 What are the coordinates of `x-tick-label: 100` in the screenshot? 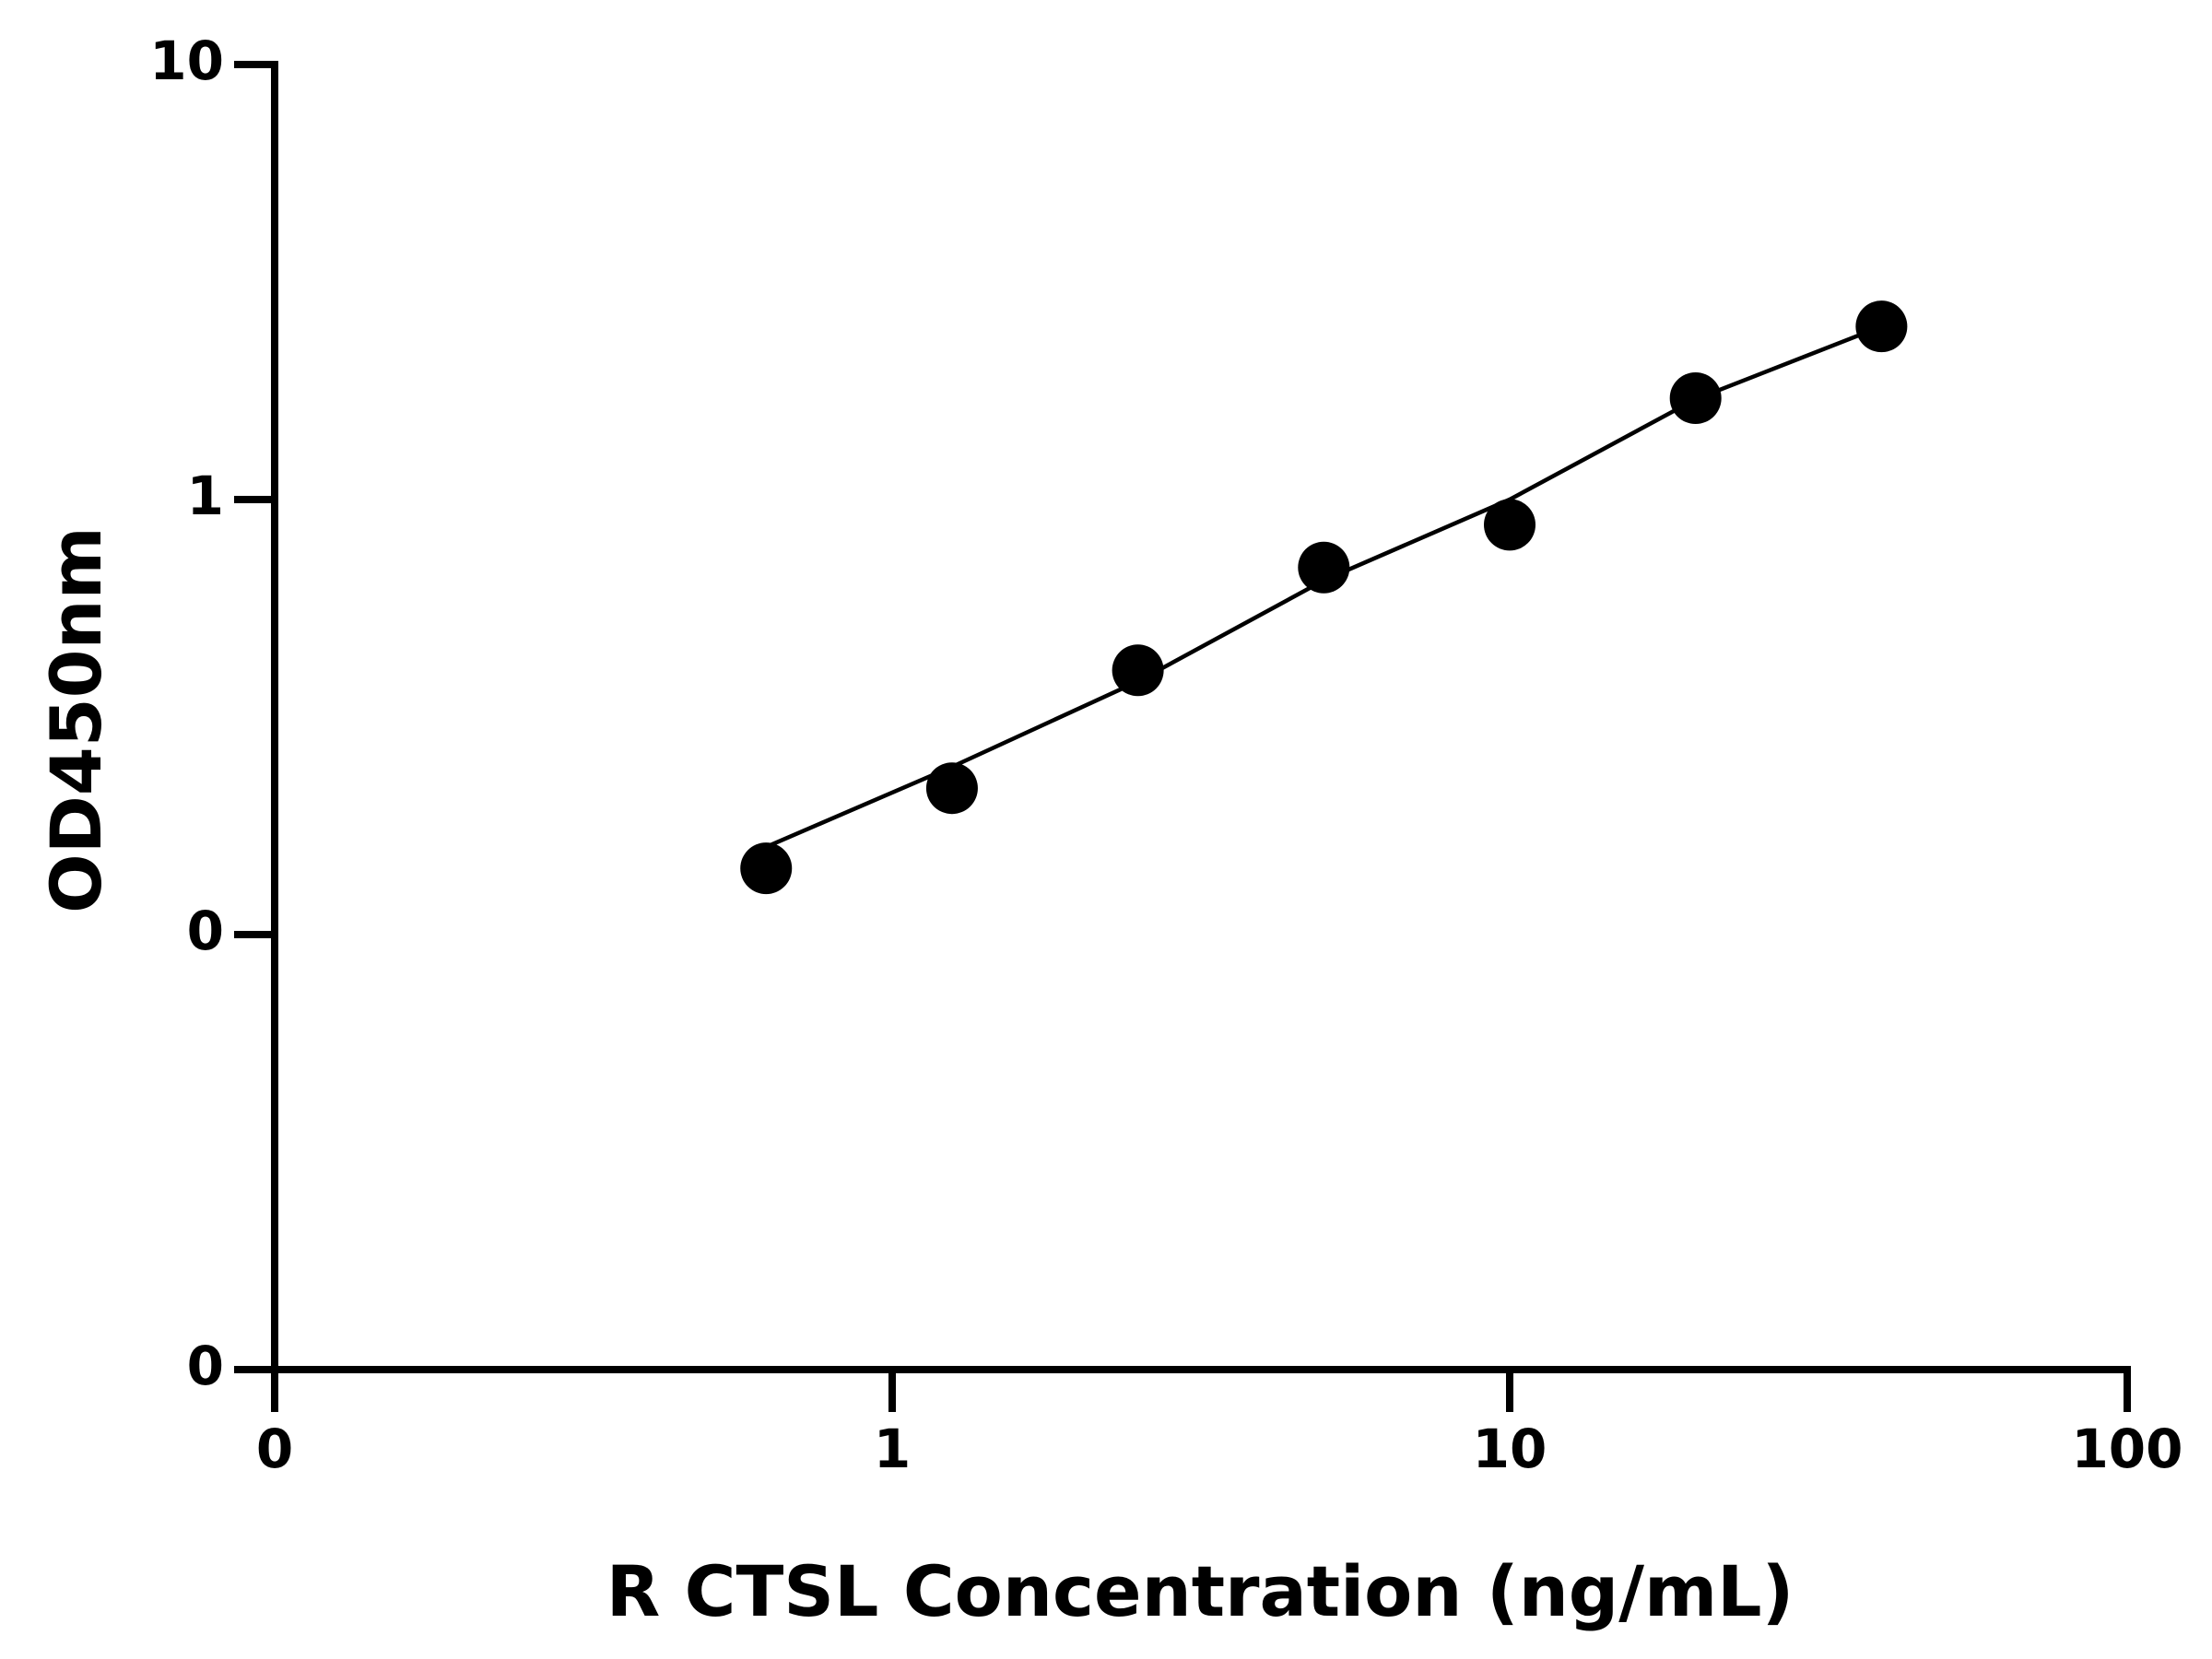 It's located at (2127, 1449).